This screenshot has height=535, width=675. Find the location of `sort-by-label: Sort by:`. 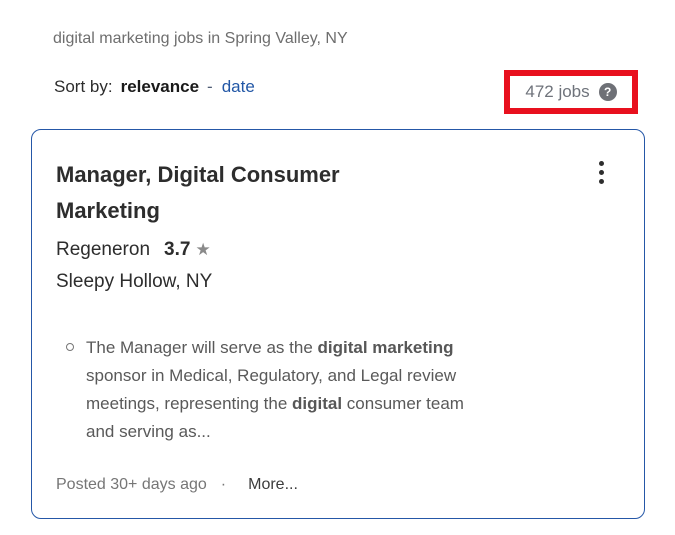

sort-by-label: Sort by: is located at coordinates (83, 86).